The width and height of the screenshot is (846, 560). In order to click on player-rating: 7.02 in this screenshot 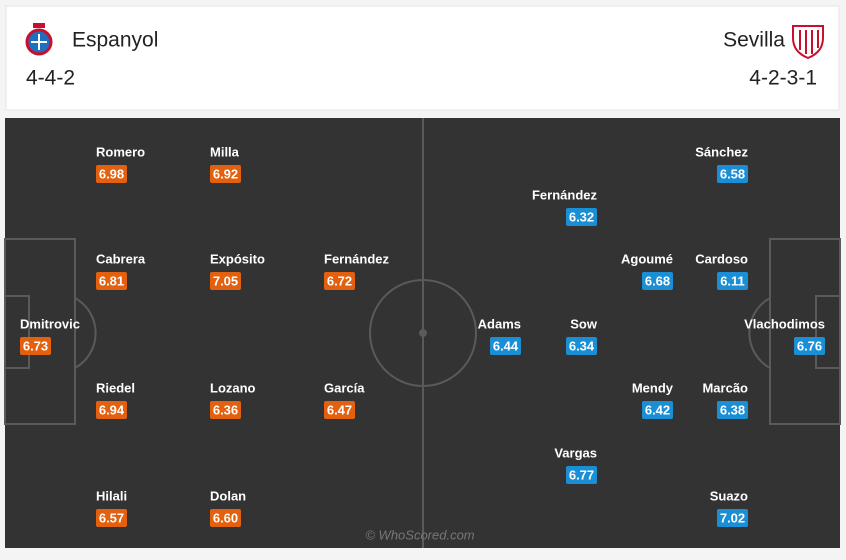, I will do `click(732, 517)`.